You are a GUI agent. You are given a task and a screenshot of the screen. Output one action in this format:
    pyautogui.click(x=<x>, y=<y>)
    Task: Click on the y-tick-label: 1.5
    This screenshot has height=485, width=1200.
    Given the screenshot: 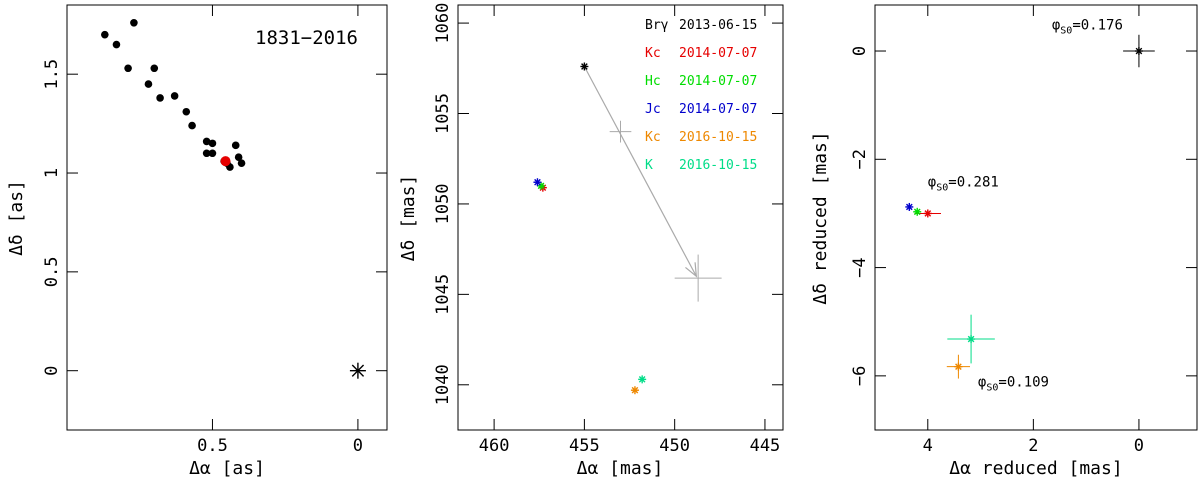 What is the action you would take?
    pyautogui.click(x=52, y=74)
    